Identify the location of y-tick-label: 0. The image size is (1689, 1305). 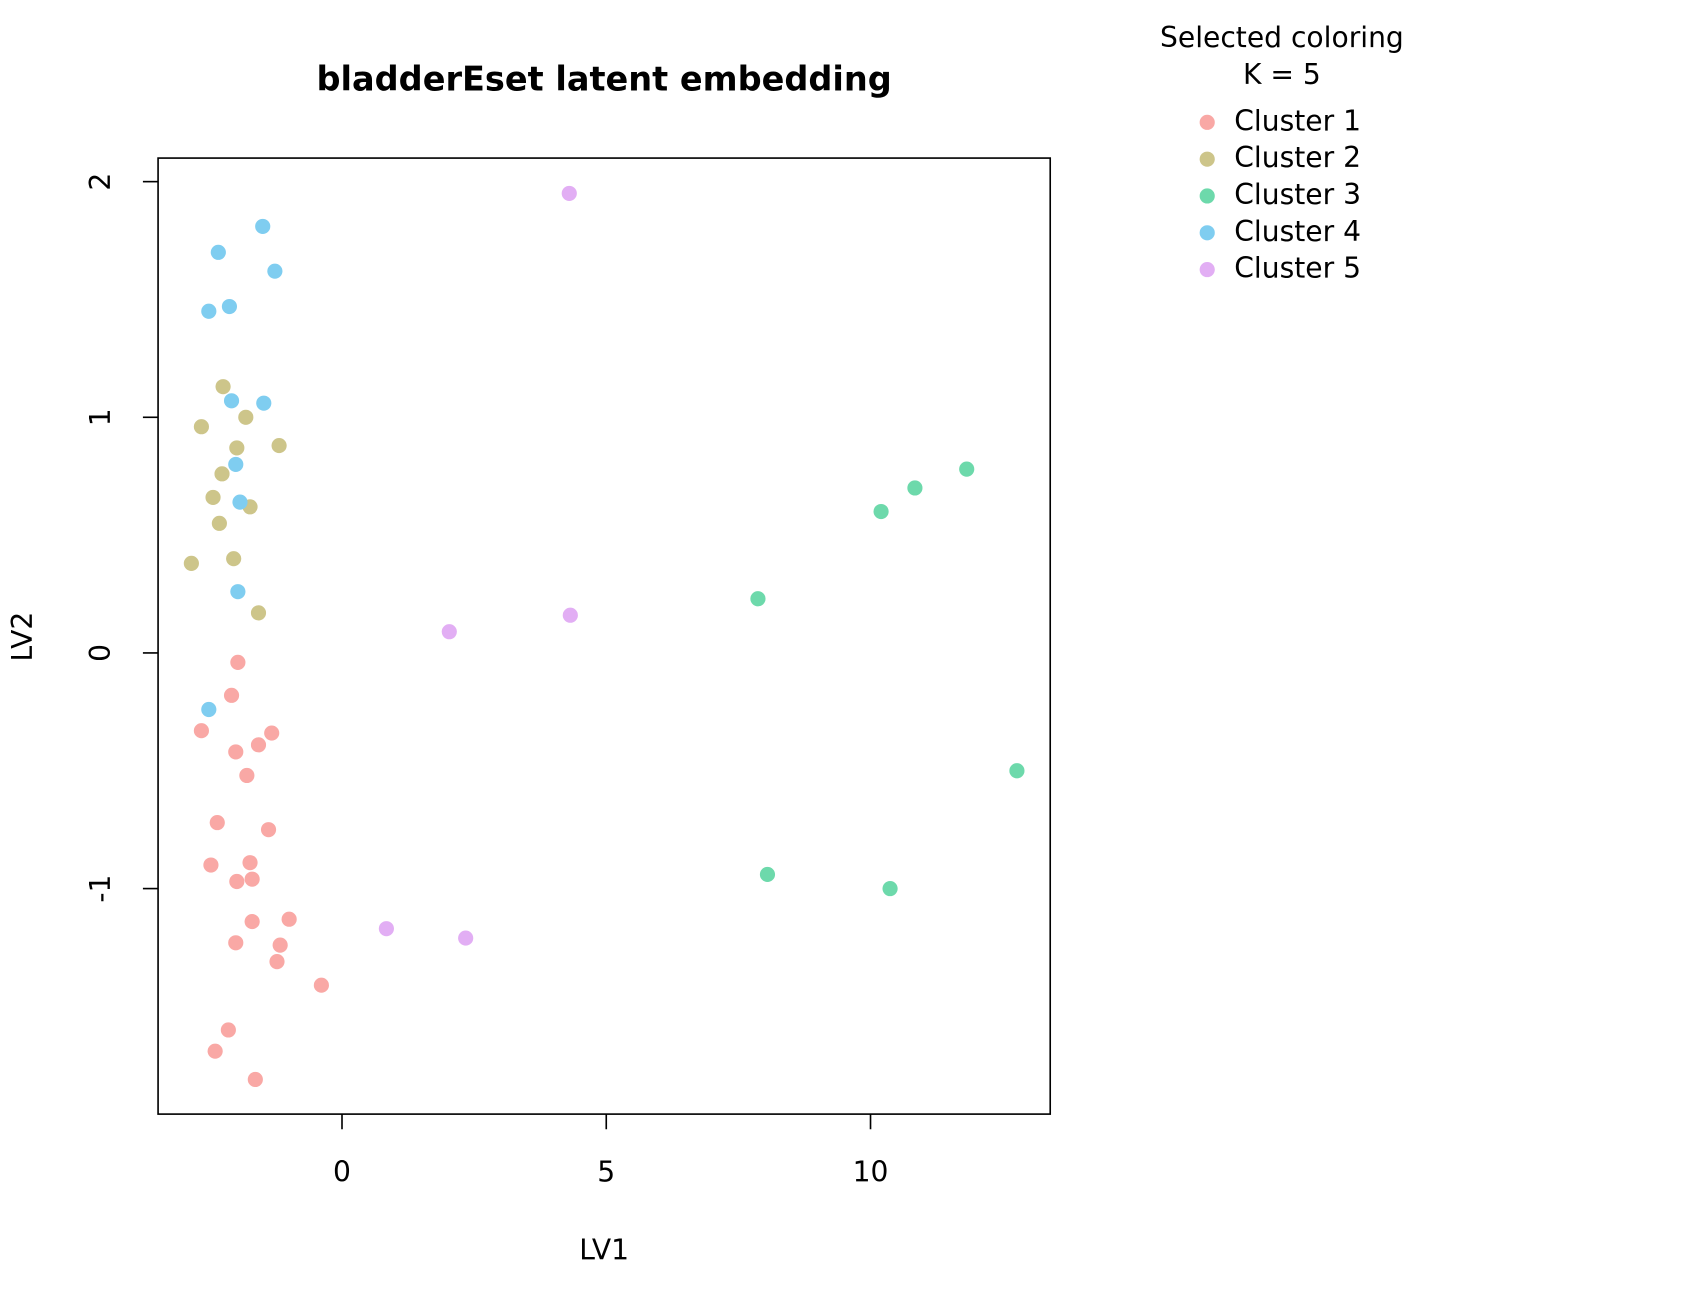
(100, 653).